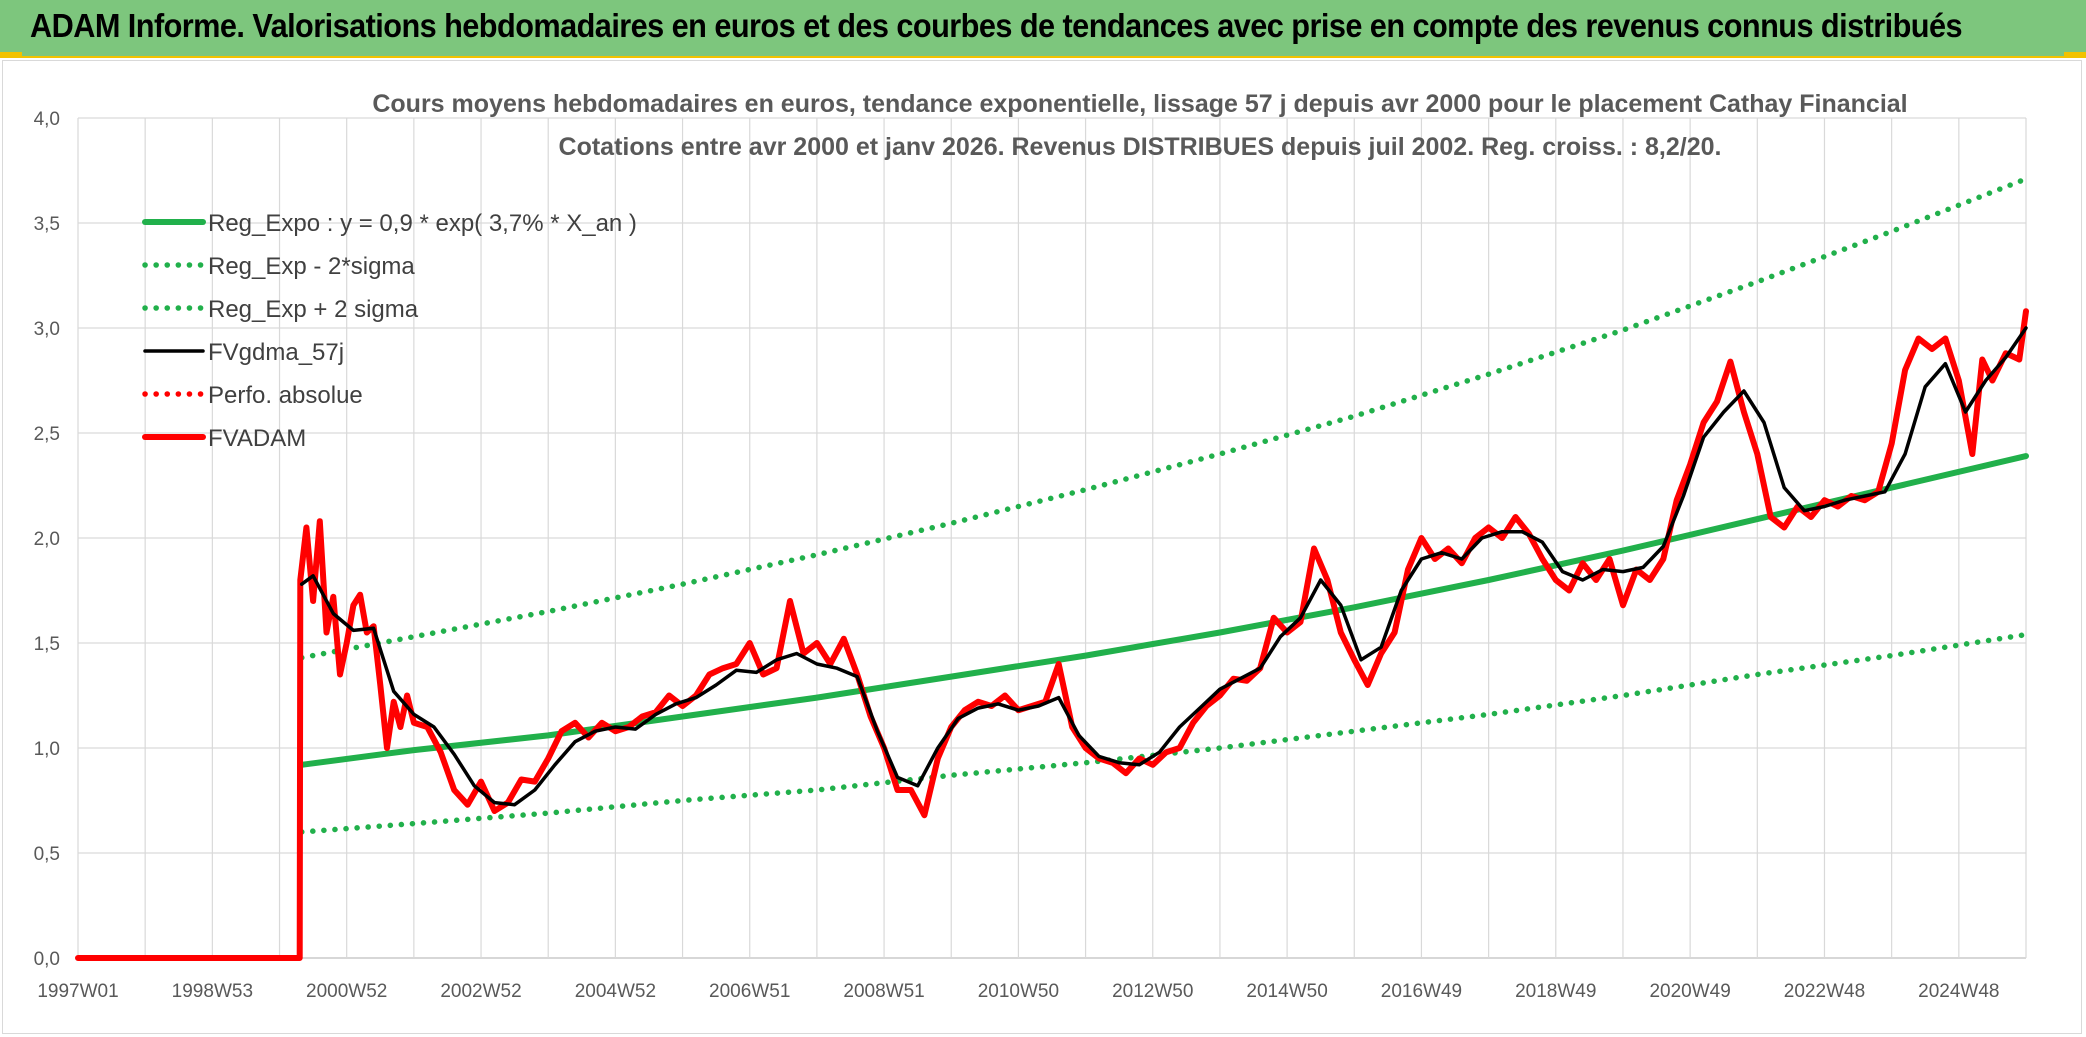  What do you see at coordinates (257, 438) in the screenshot?
I see `legend-label-5: FVADAM` at bounding box center [257, 438].